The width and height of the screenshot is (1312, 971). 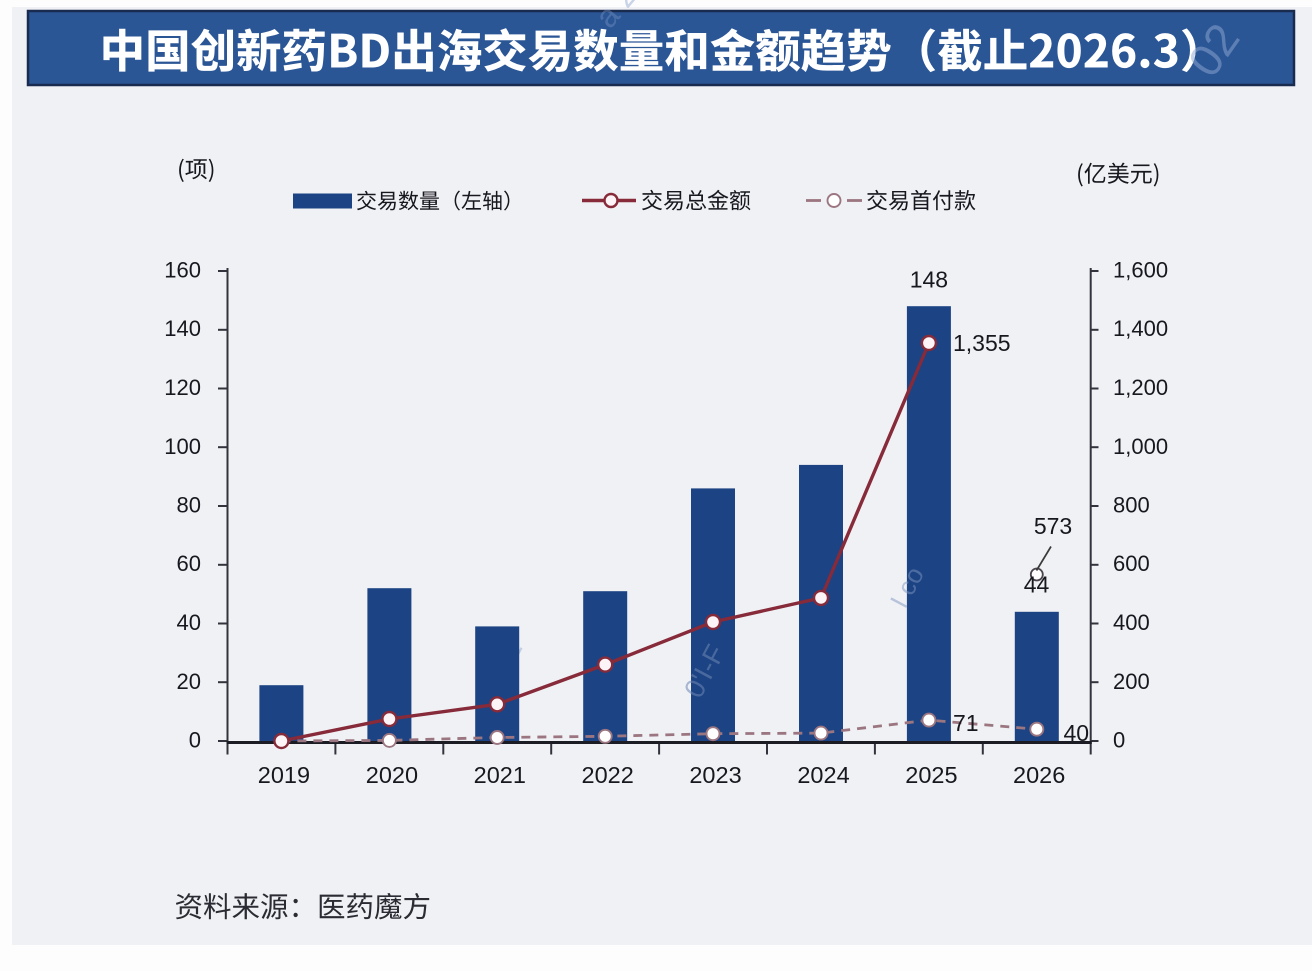 What do you see at coordinates (931, 775) in the screenshot?
I see `svg-text: 2025` at bounding box center [931, 775].